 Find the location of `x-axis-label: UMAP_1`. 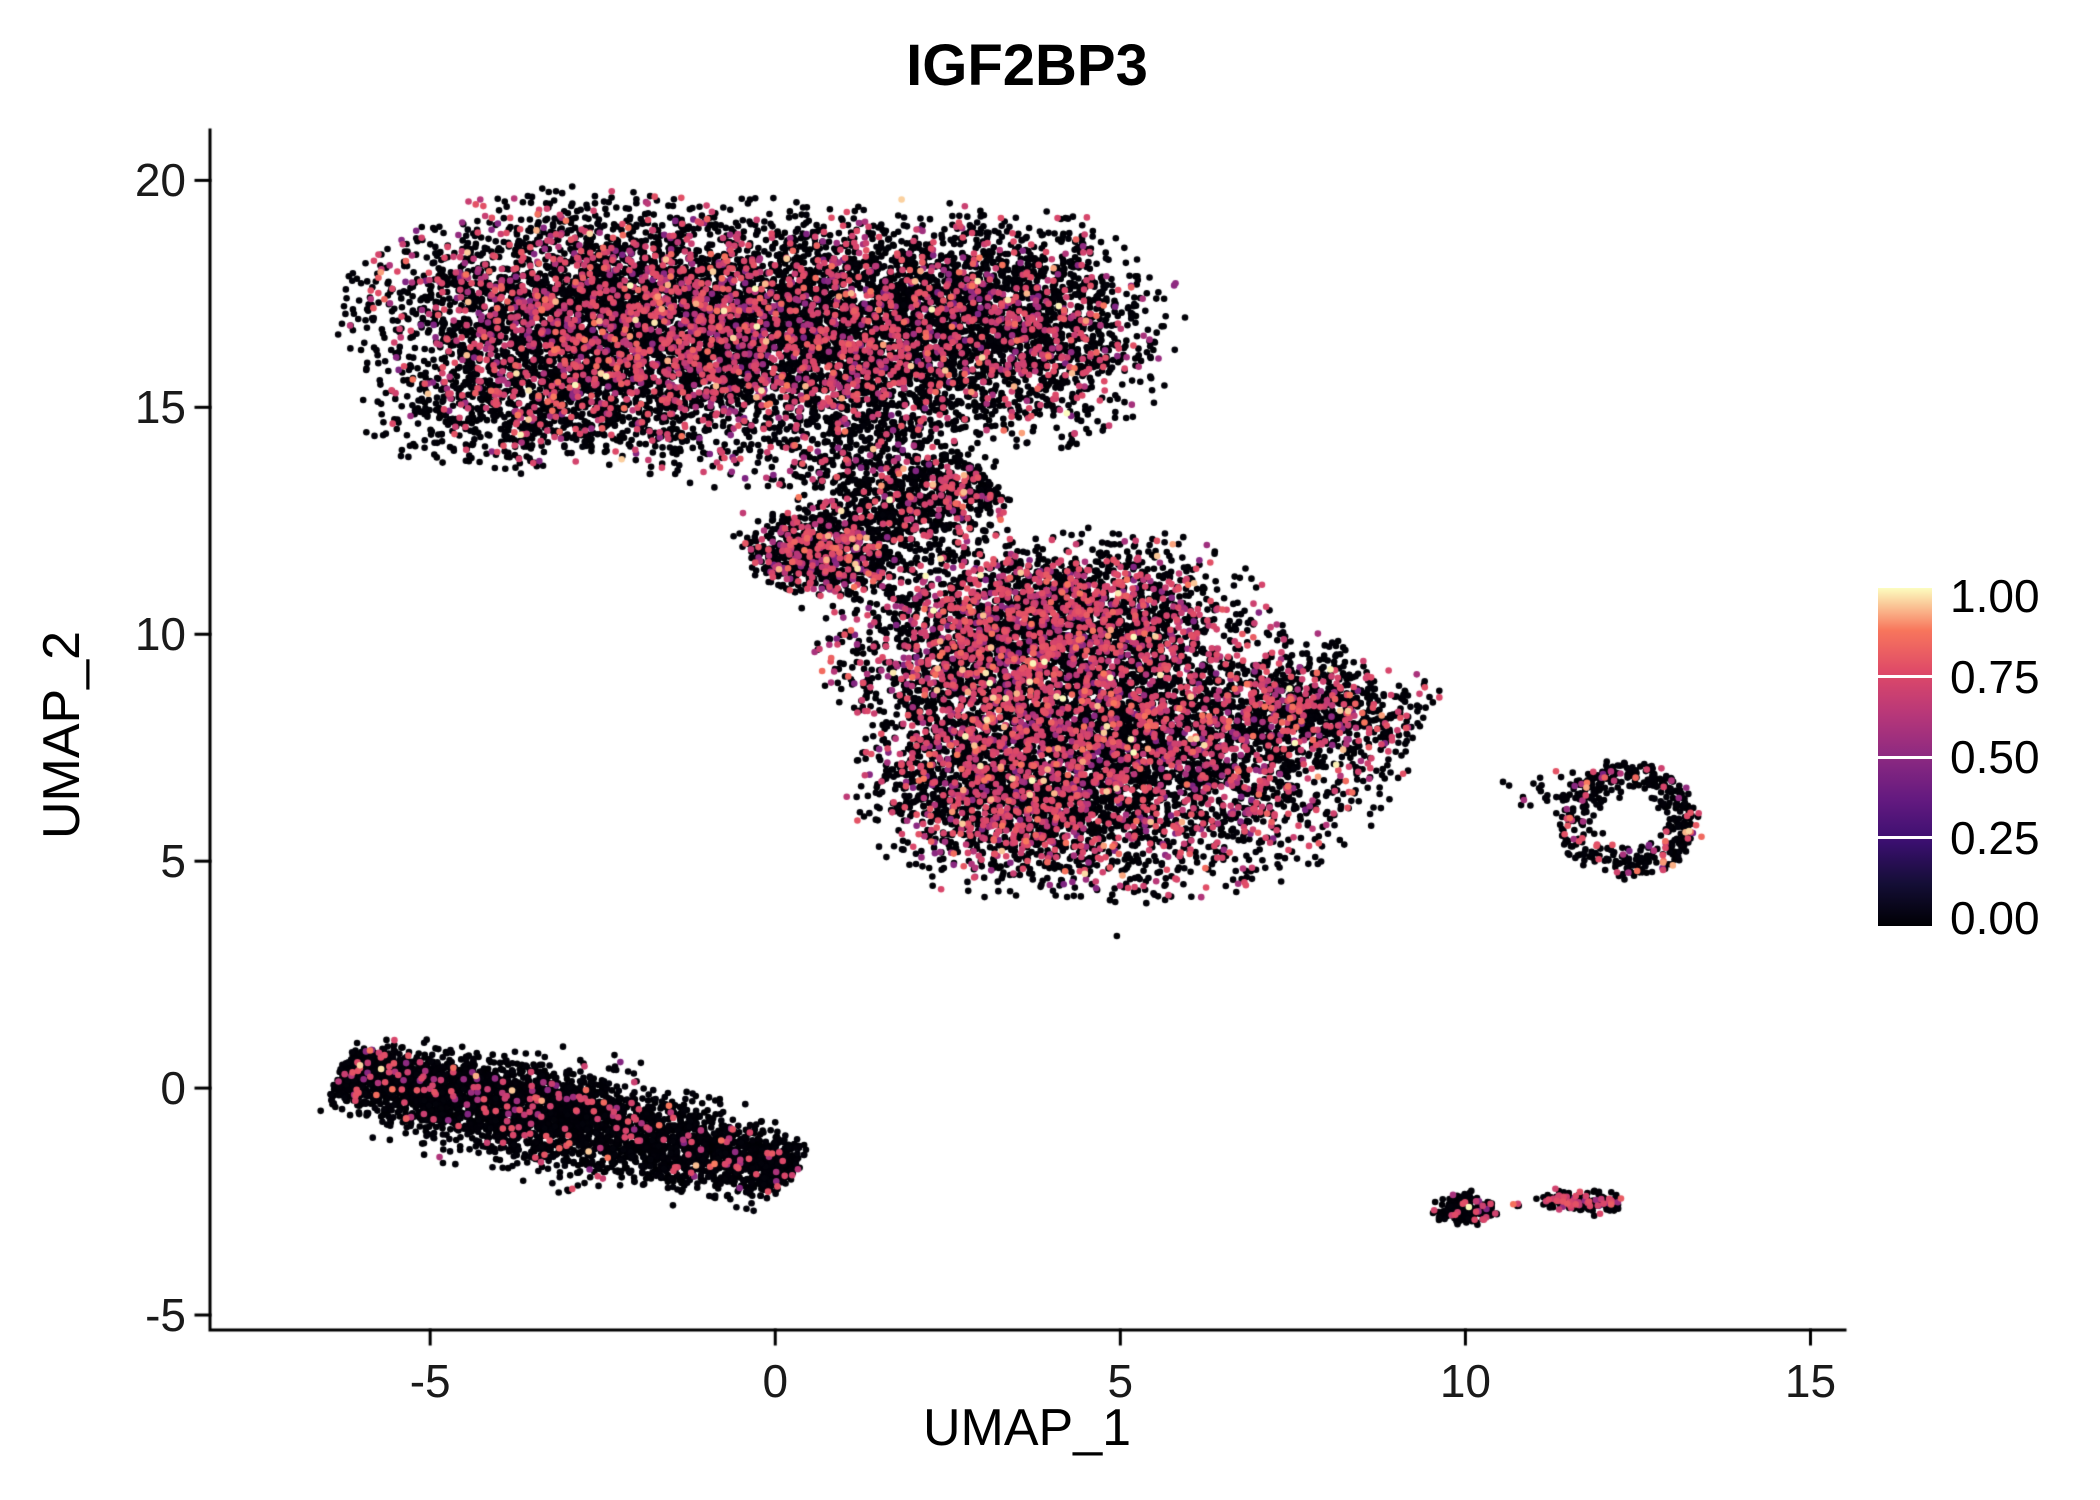

x-axis-label: UMAP_1 is located at coordinates (1027, 1428).